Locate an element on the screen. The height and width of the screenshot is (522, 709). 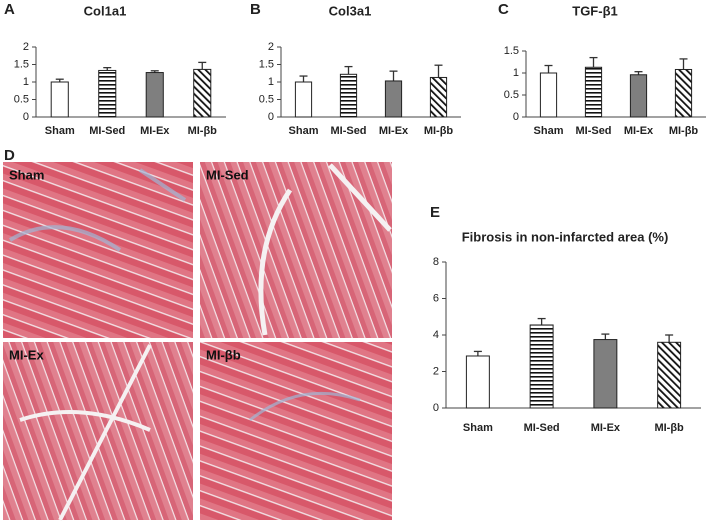
chart-title: TGF-β1 is located at coordinates (595, 10).